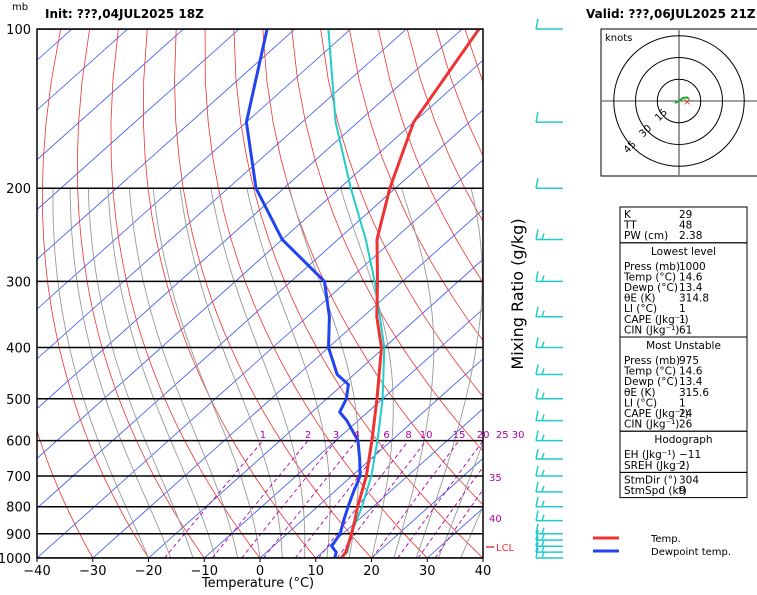 Image resolution: width=757 pixels, height=595 pixels. What do you see at coordinates (691, 552) in the screenshot?
I see `legend-dewpoint: Dewpoint temp.` at bounding box center [691, 552].